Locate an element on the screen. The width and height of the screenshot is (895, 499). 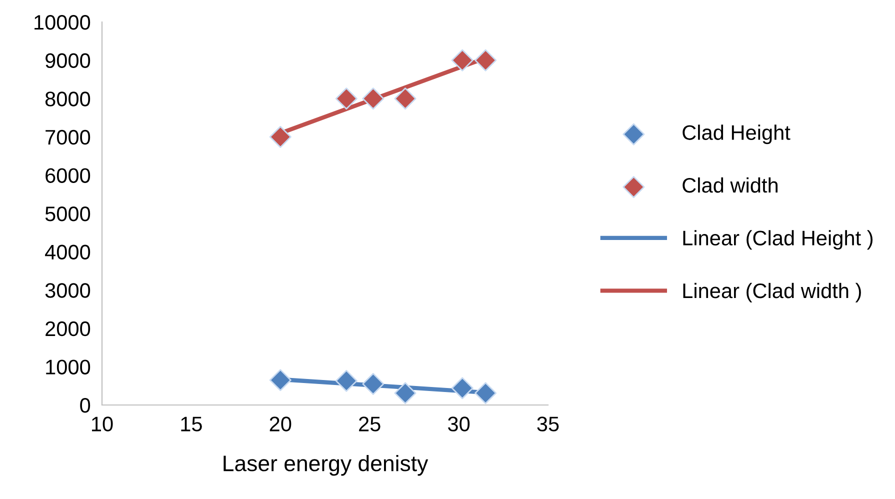
y-tick-label: 10000 is located at coordinates (62, 22).